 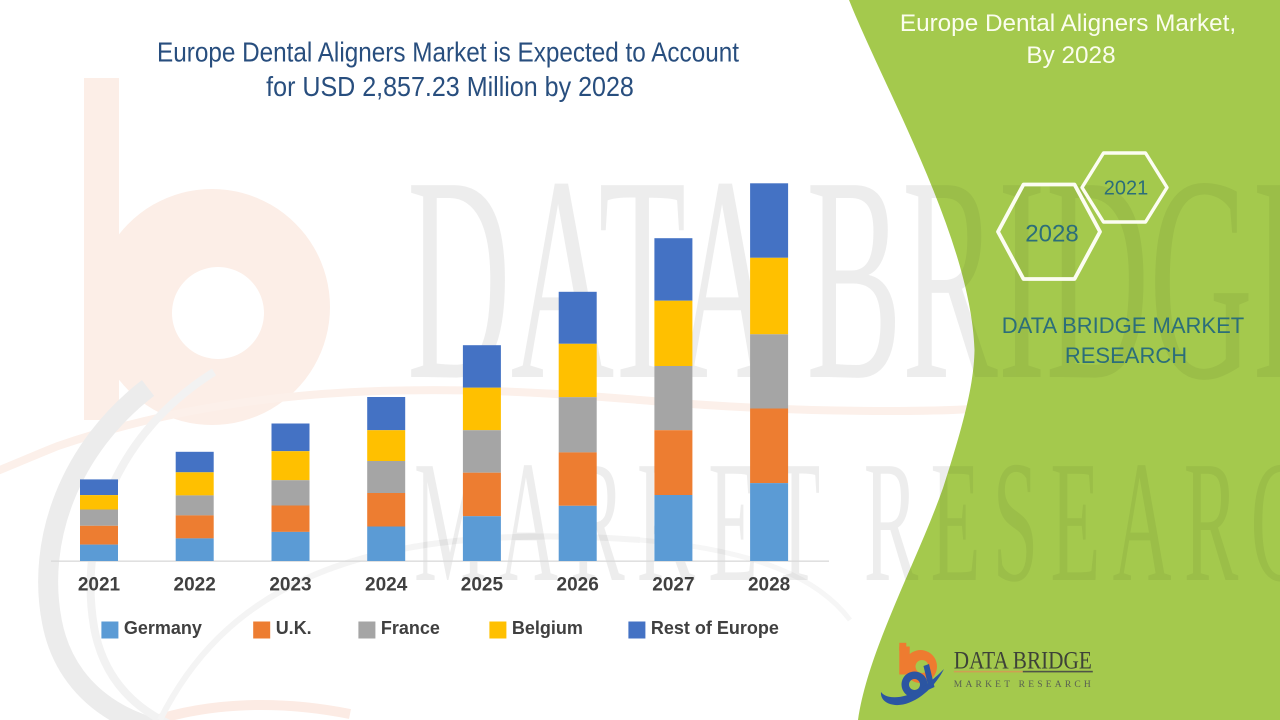 What do you see at coordinates (547, 628) in the screenshot?
I see `svg-text: Belgium` at bounding box center [547, 628].